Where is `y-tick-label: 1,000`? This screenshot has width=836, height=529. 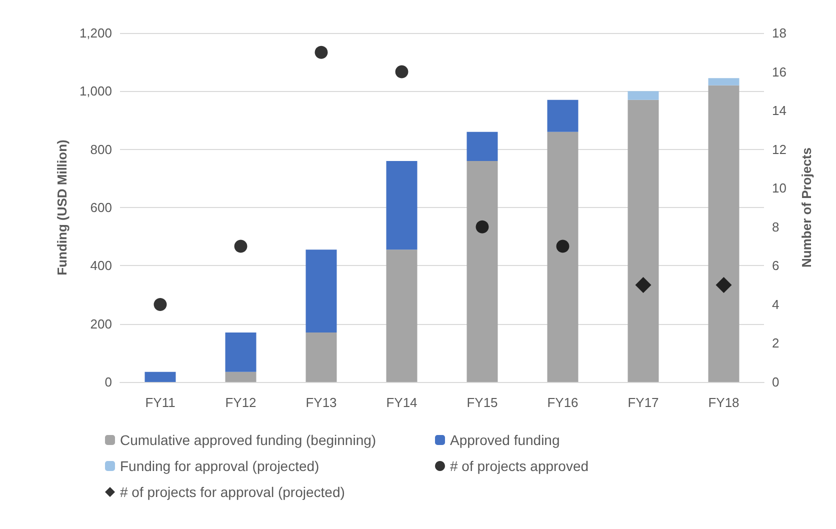 y-tick-label: 1,000 is located at coordinates (95, 91).